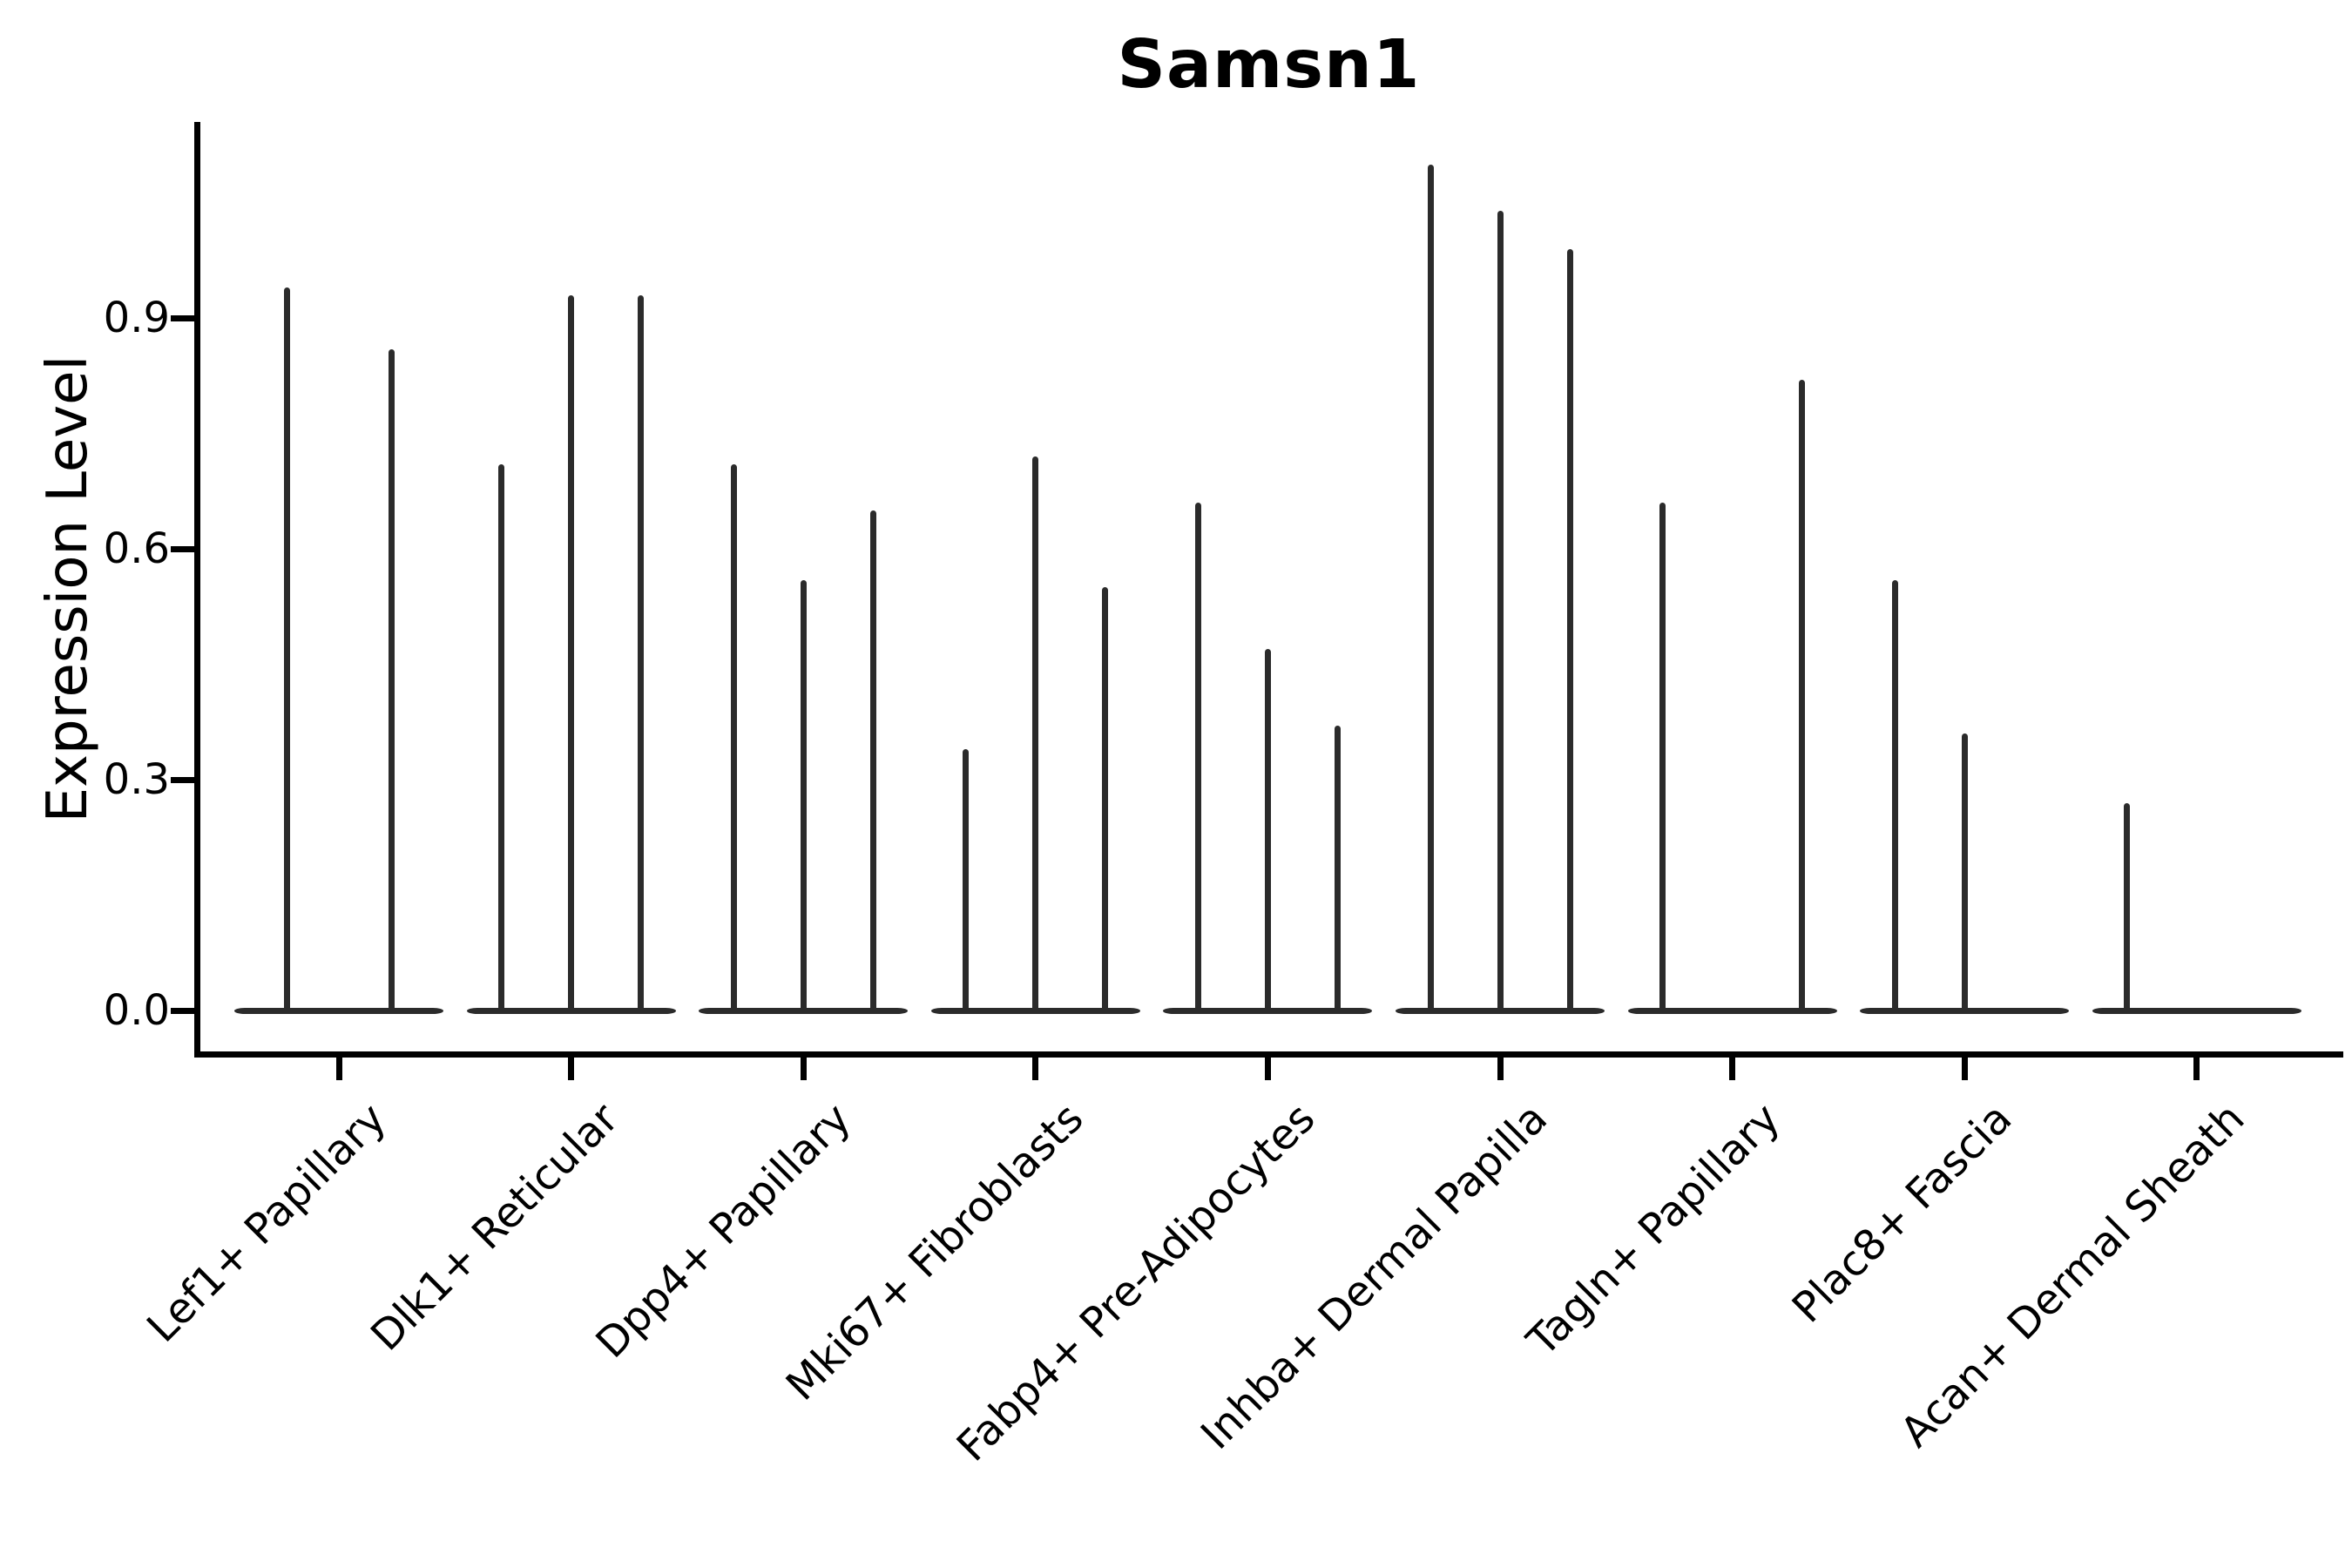 The image size is (2352, 1568). Describe the element at coordinates (267, 1222) in the screenshot. I see `x-tick-label: Lef1+ Papillary` at that location.